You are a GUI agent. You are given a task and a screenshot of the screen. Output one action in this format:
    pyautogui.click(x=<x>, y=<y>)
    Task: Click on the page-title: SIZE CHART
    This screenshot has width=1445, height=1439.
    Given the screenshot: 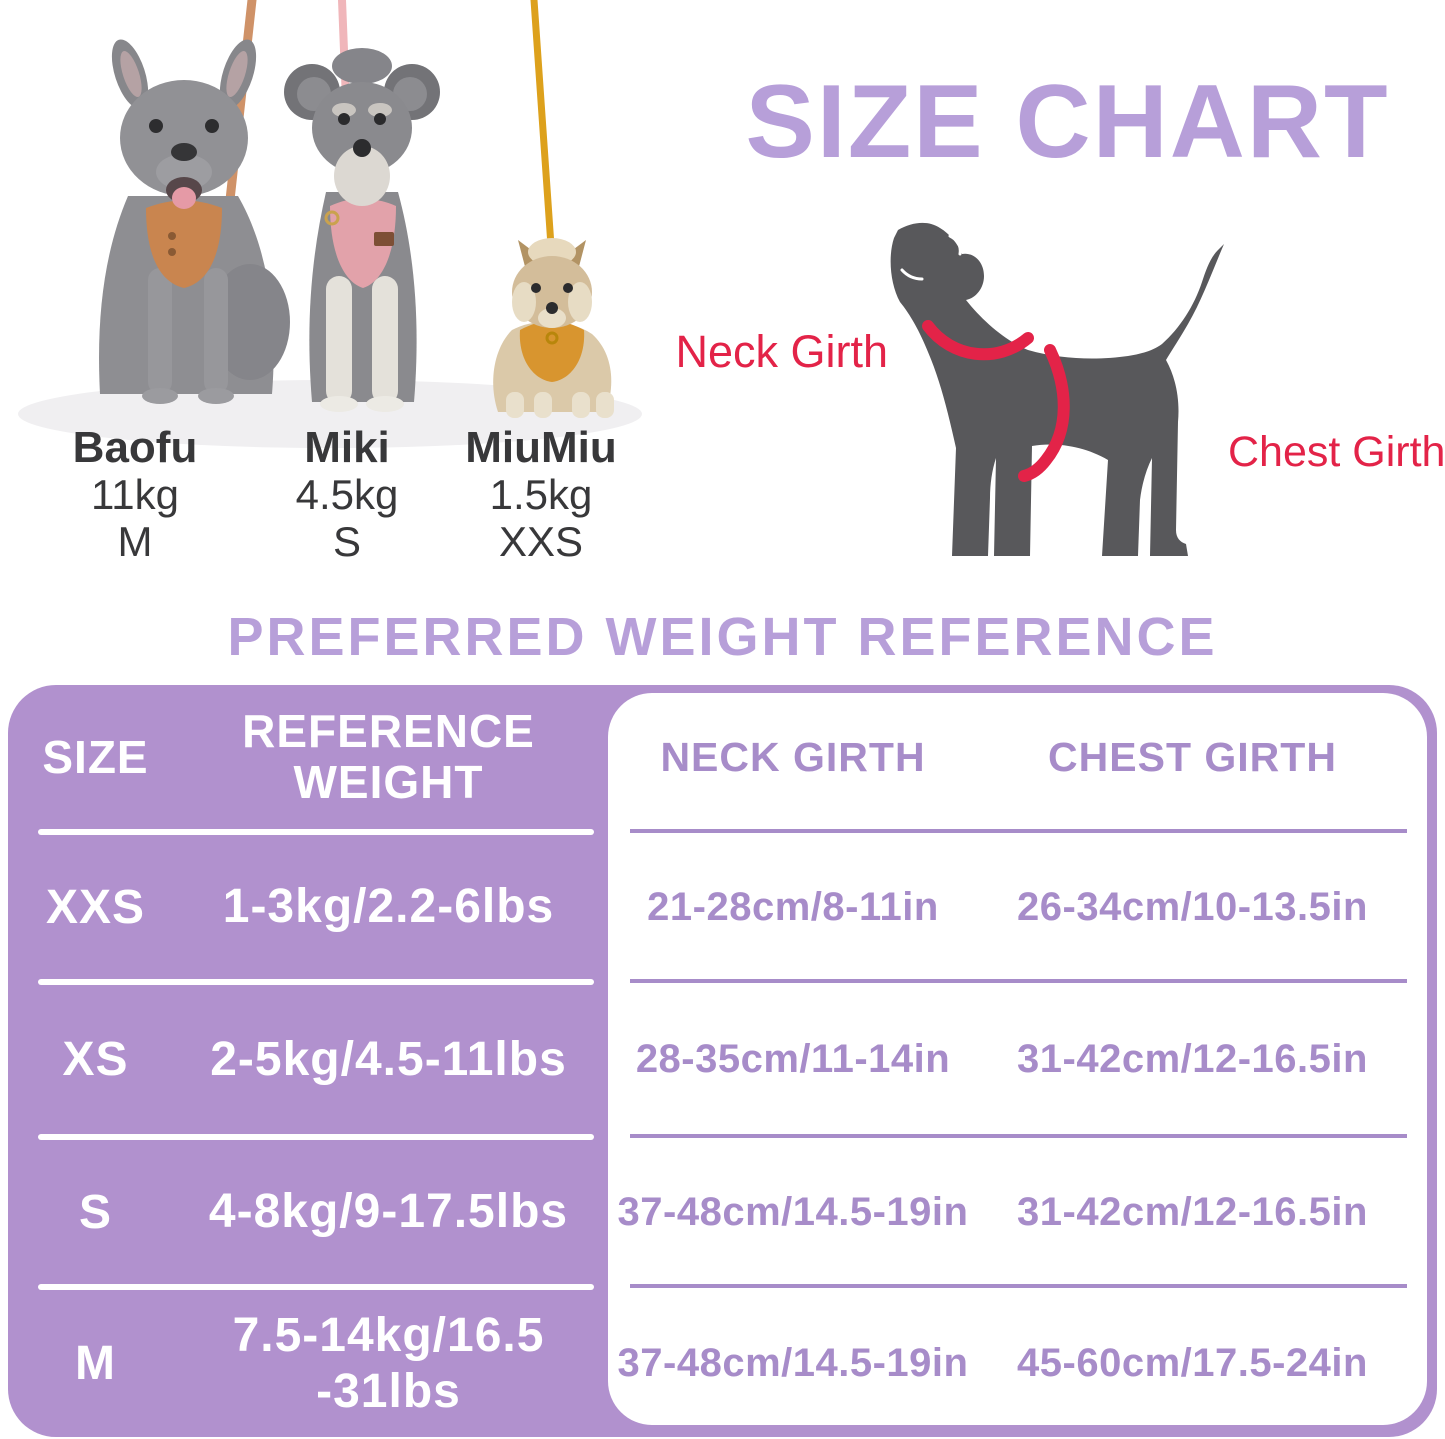 What is the action you would take?
    pyautogui.click(x=1067, y=122)
    